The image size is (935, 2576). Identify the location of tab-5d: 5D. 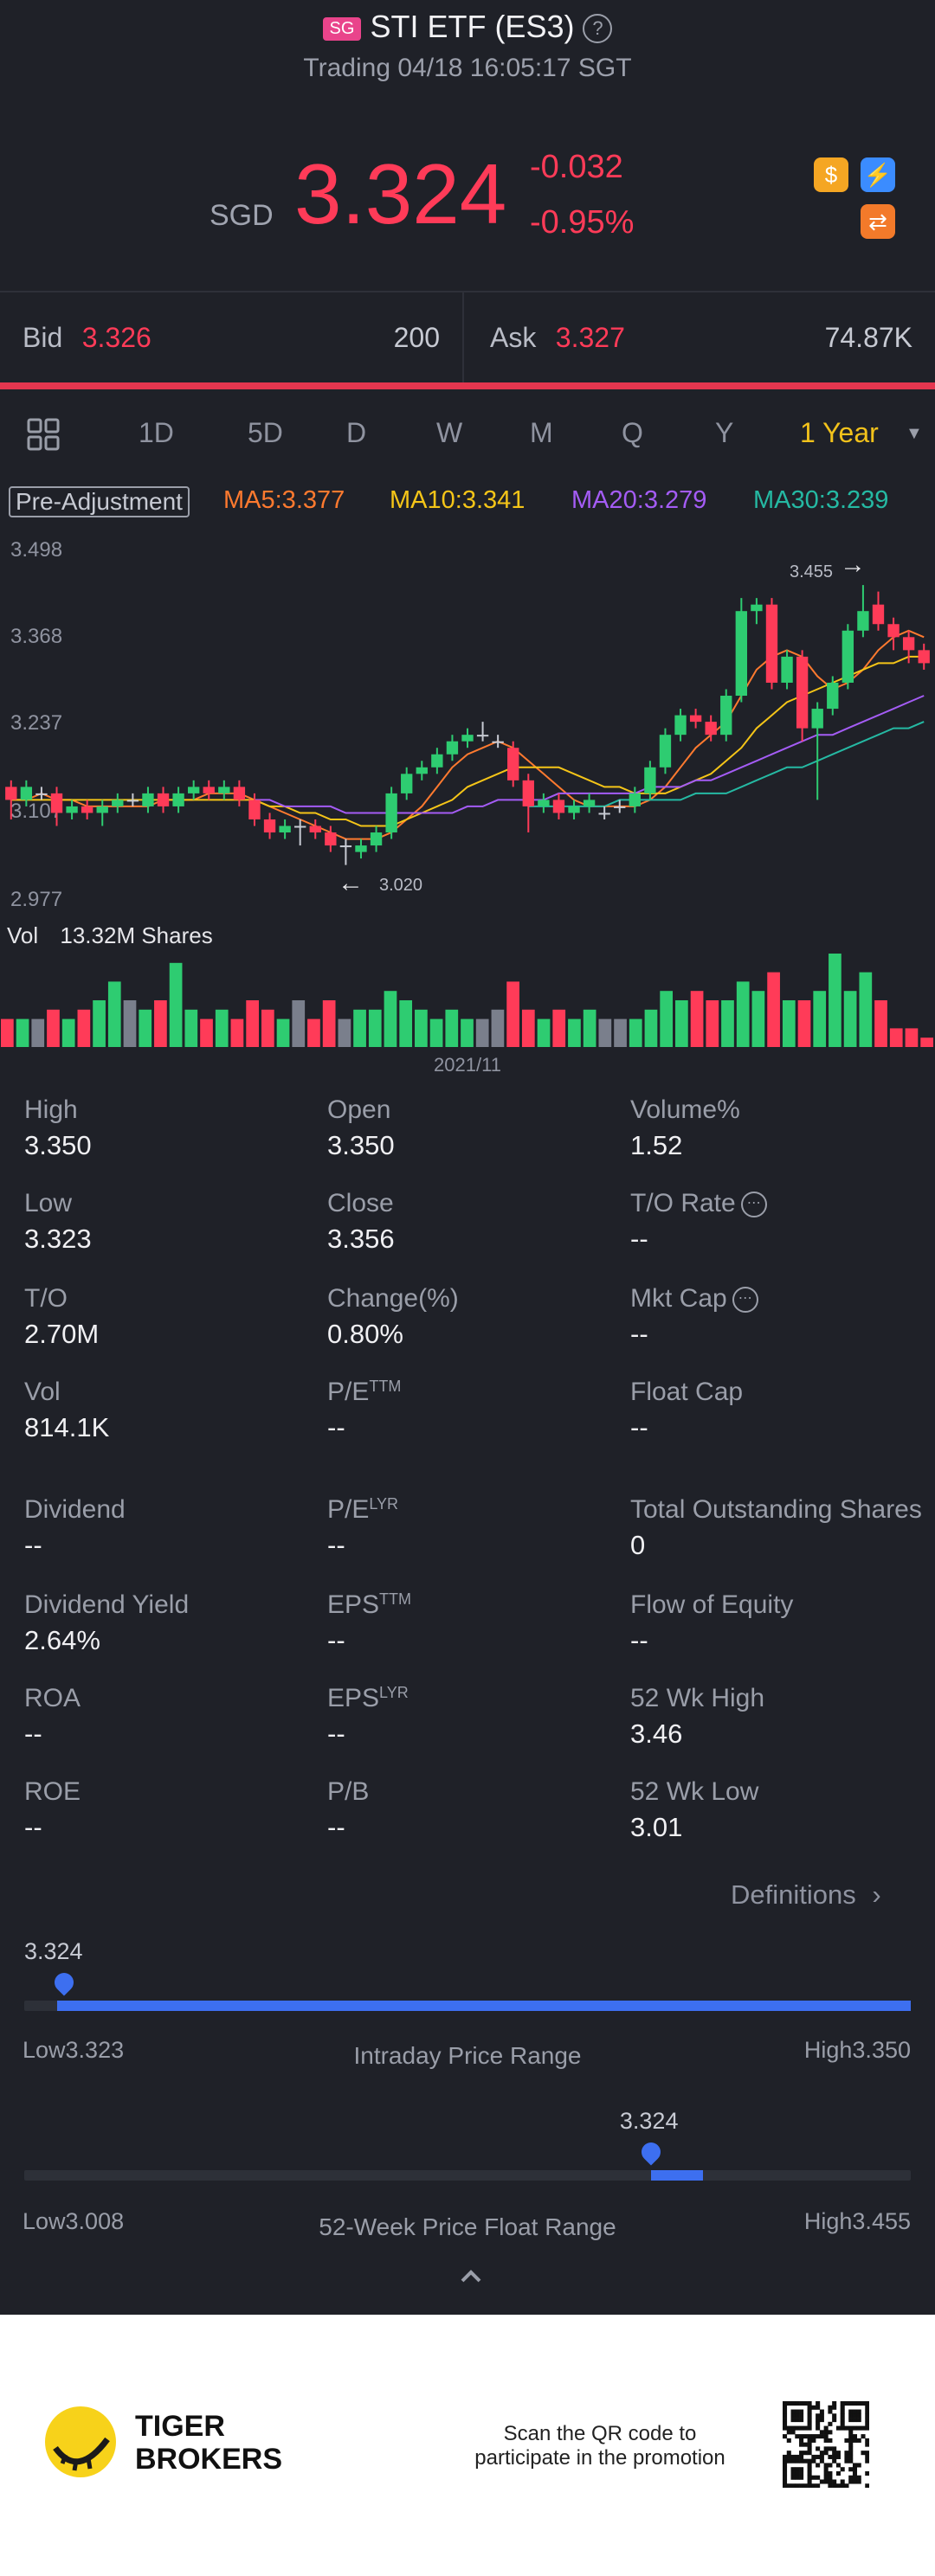
(265, 433).